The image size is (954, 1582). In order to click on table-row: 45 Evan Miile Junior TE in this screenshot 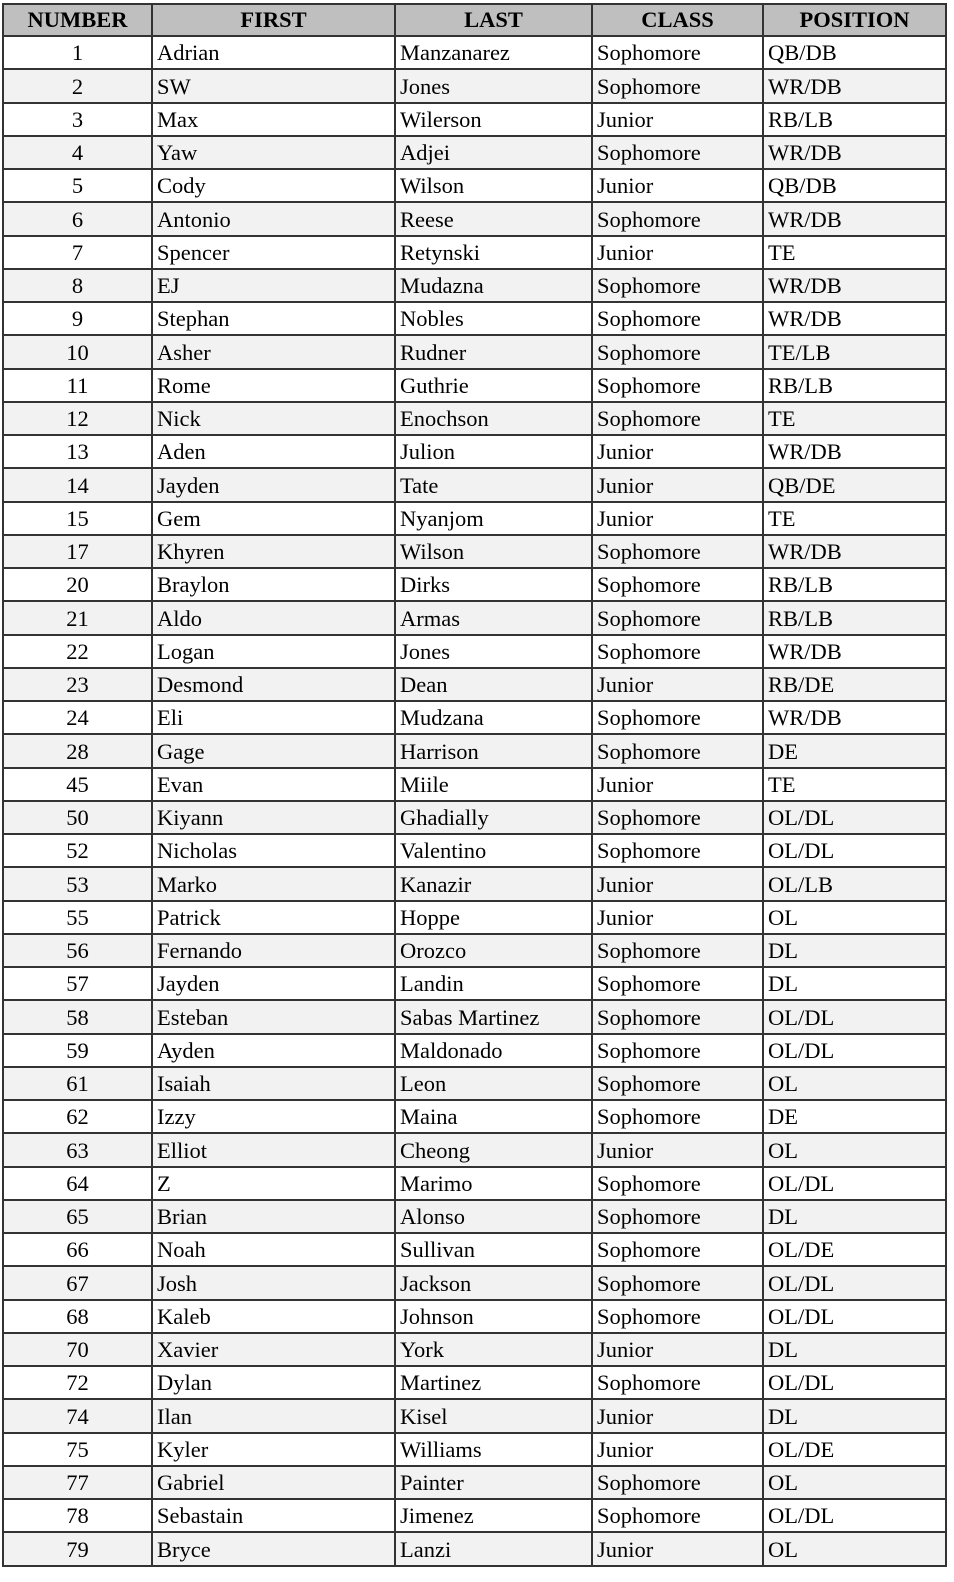, I will do `click(474, 784)`.